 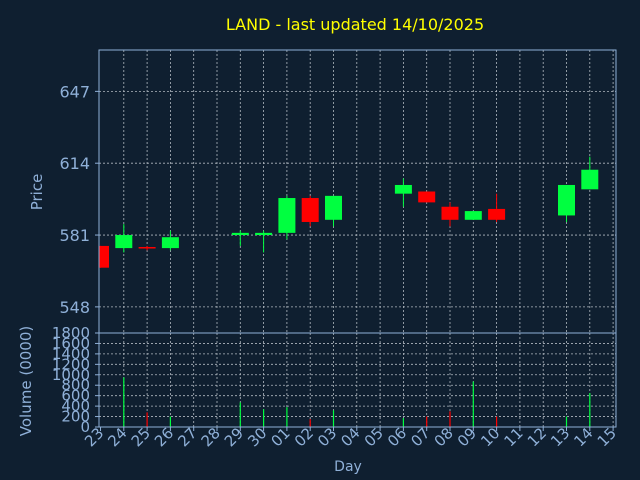 I want to click on volume-tick-label: 1200, so click(x=71, y=364).